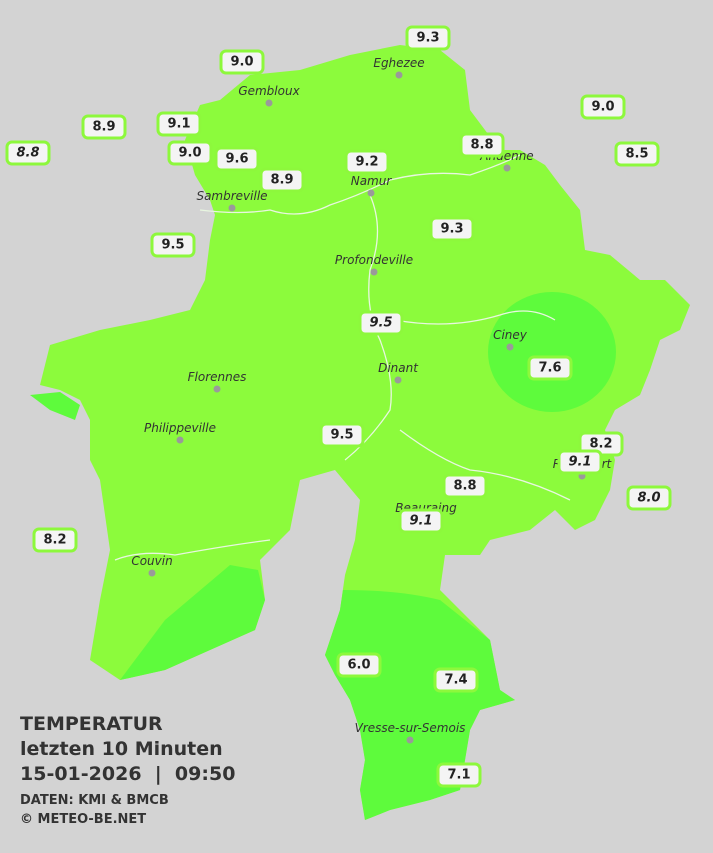  Describe the element at coordinates (121, 749) in the screenshot. I see `subtitle: letzten 10 Minuten` at that location.